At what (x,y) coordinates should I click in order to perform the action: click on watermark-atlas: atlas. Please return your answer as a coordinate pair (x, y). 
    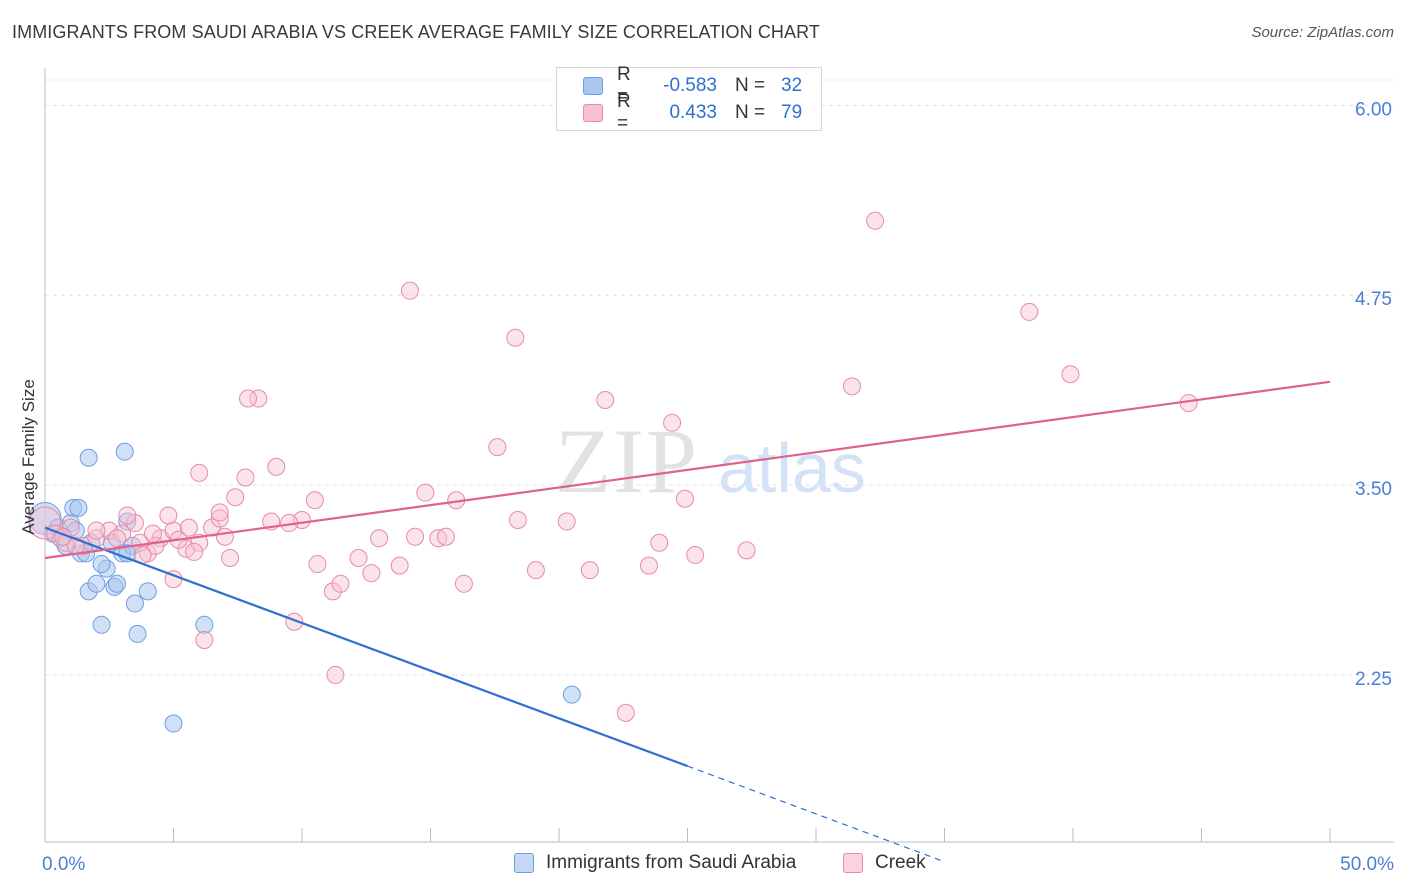
    Looking at the image, I should click on (792, 468).